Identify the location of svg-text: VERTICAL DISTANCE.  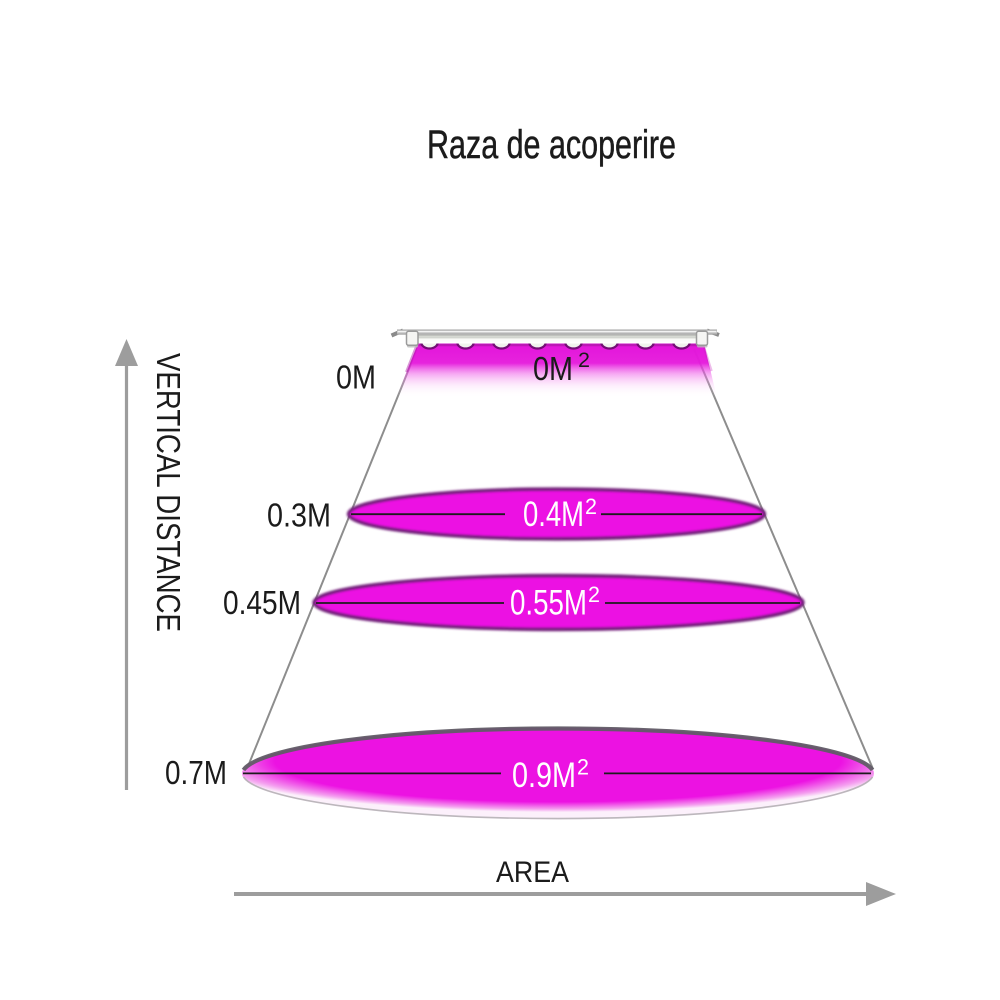
(168, 492).